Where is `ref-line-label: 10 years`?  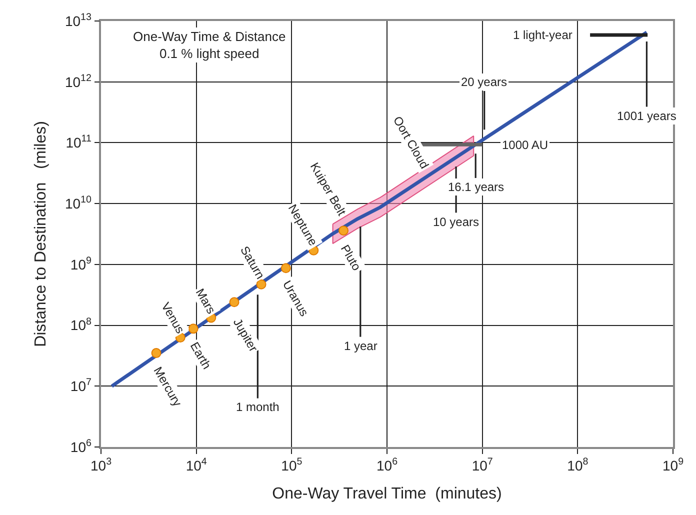 ref-line-label: 10 years is located at coordinates (456, 222).